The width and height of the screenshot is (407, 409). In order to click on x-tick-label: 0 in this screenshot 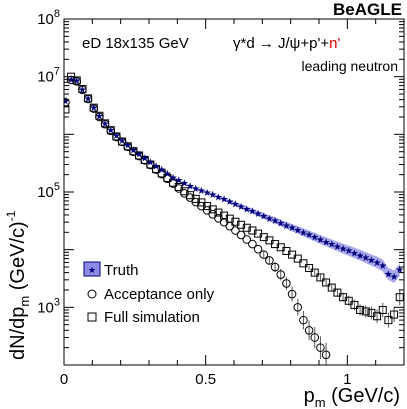, I will do `click(64, 379)`.